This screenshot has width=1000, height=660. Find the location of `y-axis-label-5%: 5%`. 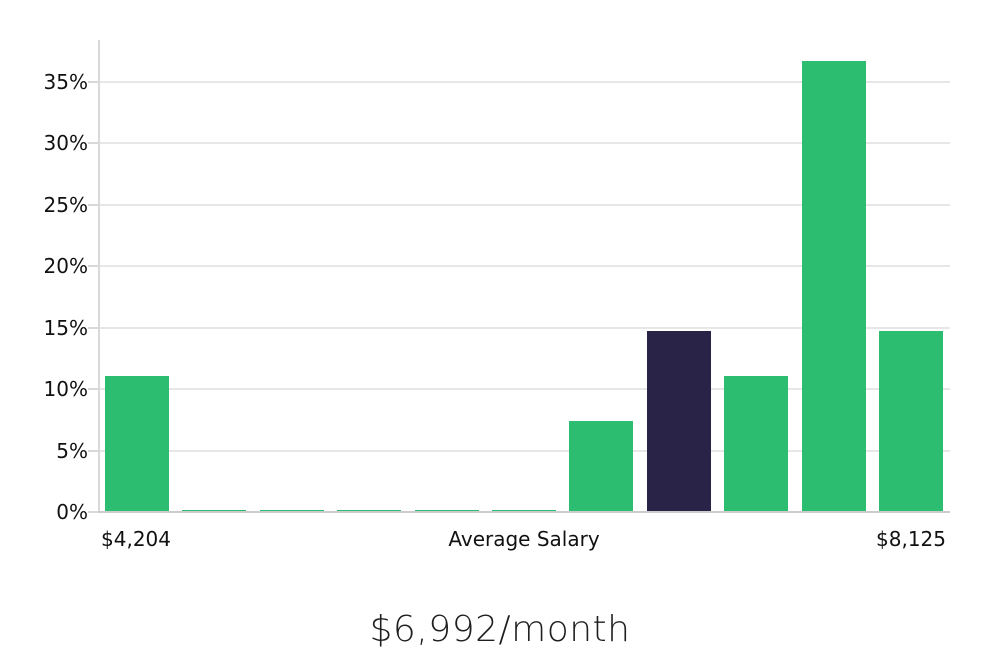

y-axis-label-5%: 5% is located at coordinates (72, 450).